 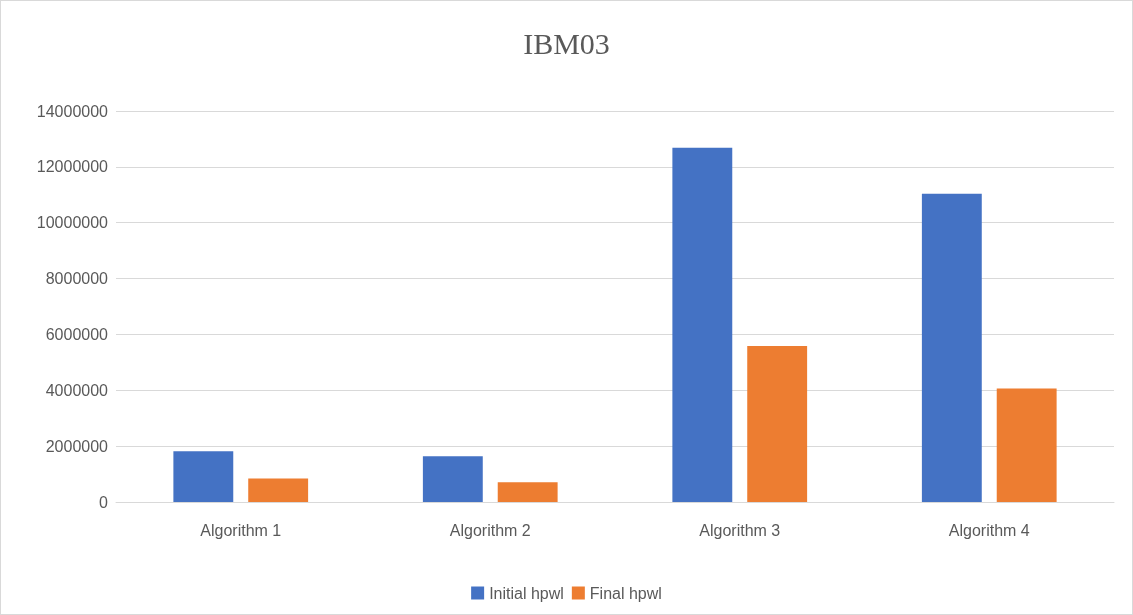 I want to click on y-tick-label: 0, so click(x=104, y=502).